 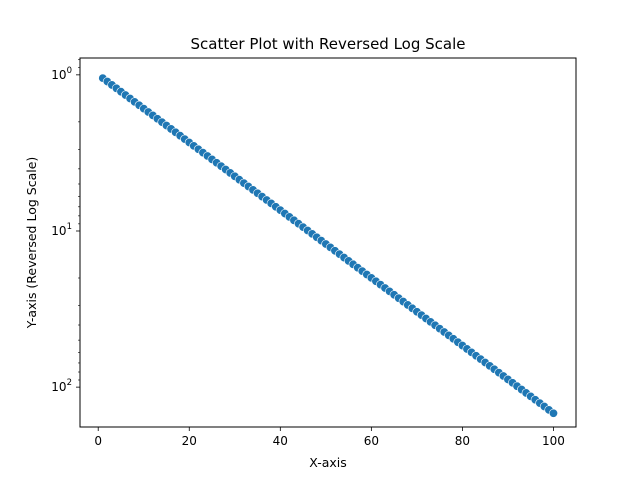 I want to click on x-tick-label: 20, so click(x=189, y=441).